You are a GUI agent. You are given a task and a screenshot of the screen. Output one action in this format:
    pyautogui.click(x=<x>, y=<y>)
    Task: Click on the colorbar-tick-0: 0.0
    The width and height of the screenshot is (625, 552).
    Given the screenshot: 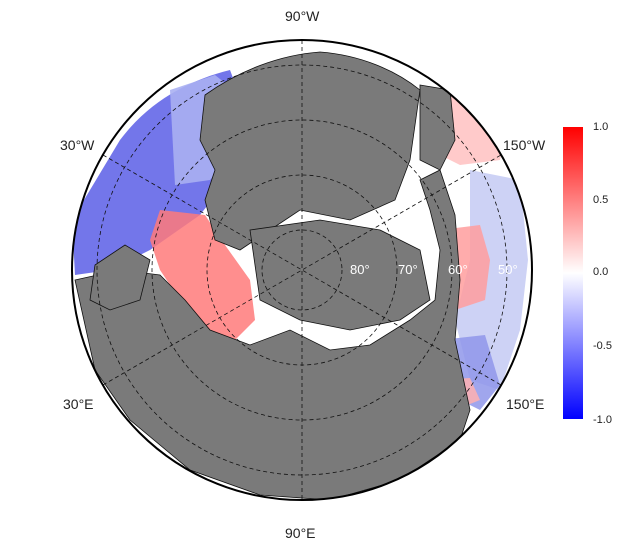 What is the action you would take?
    pyautogui.click(x=601, y=272)
    